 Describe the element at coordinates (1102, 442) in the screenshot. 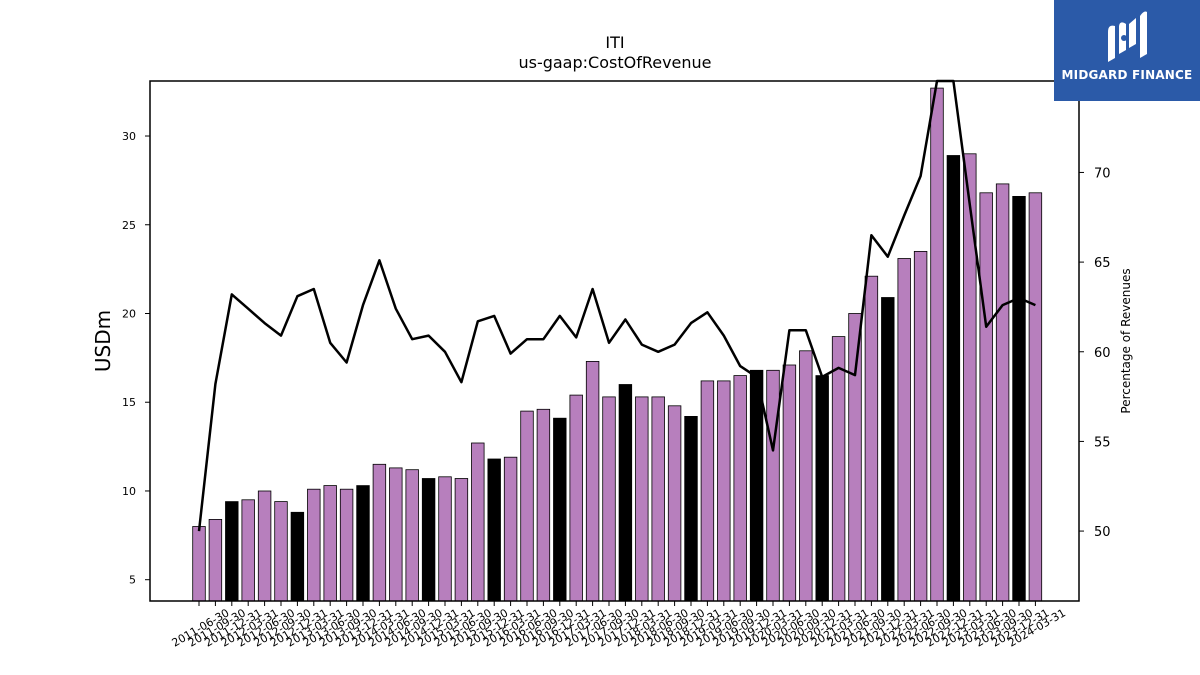

I see `y2-tick-label: 55` at that location.